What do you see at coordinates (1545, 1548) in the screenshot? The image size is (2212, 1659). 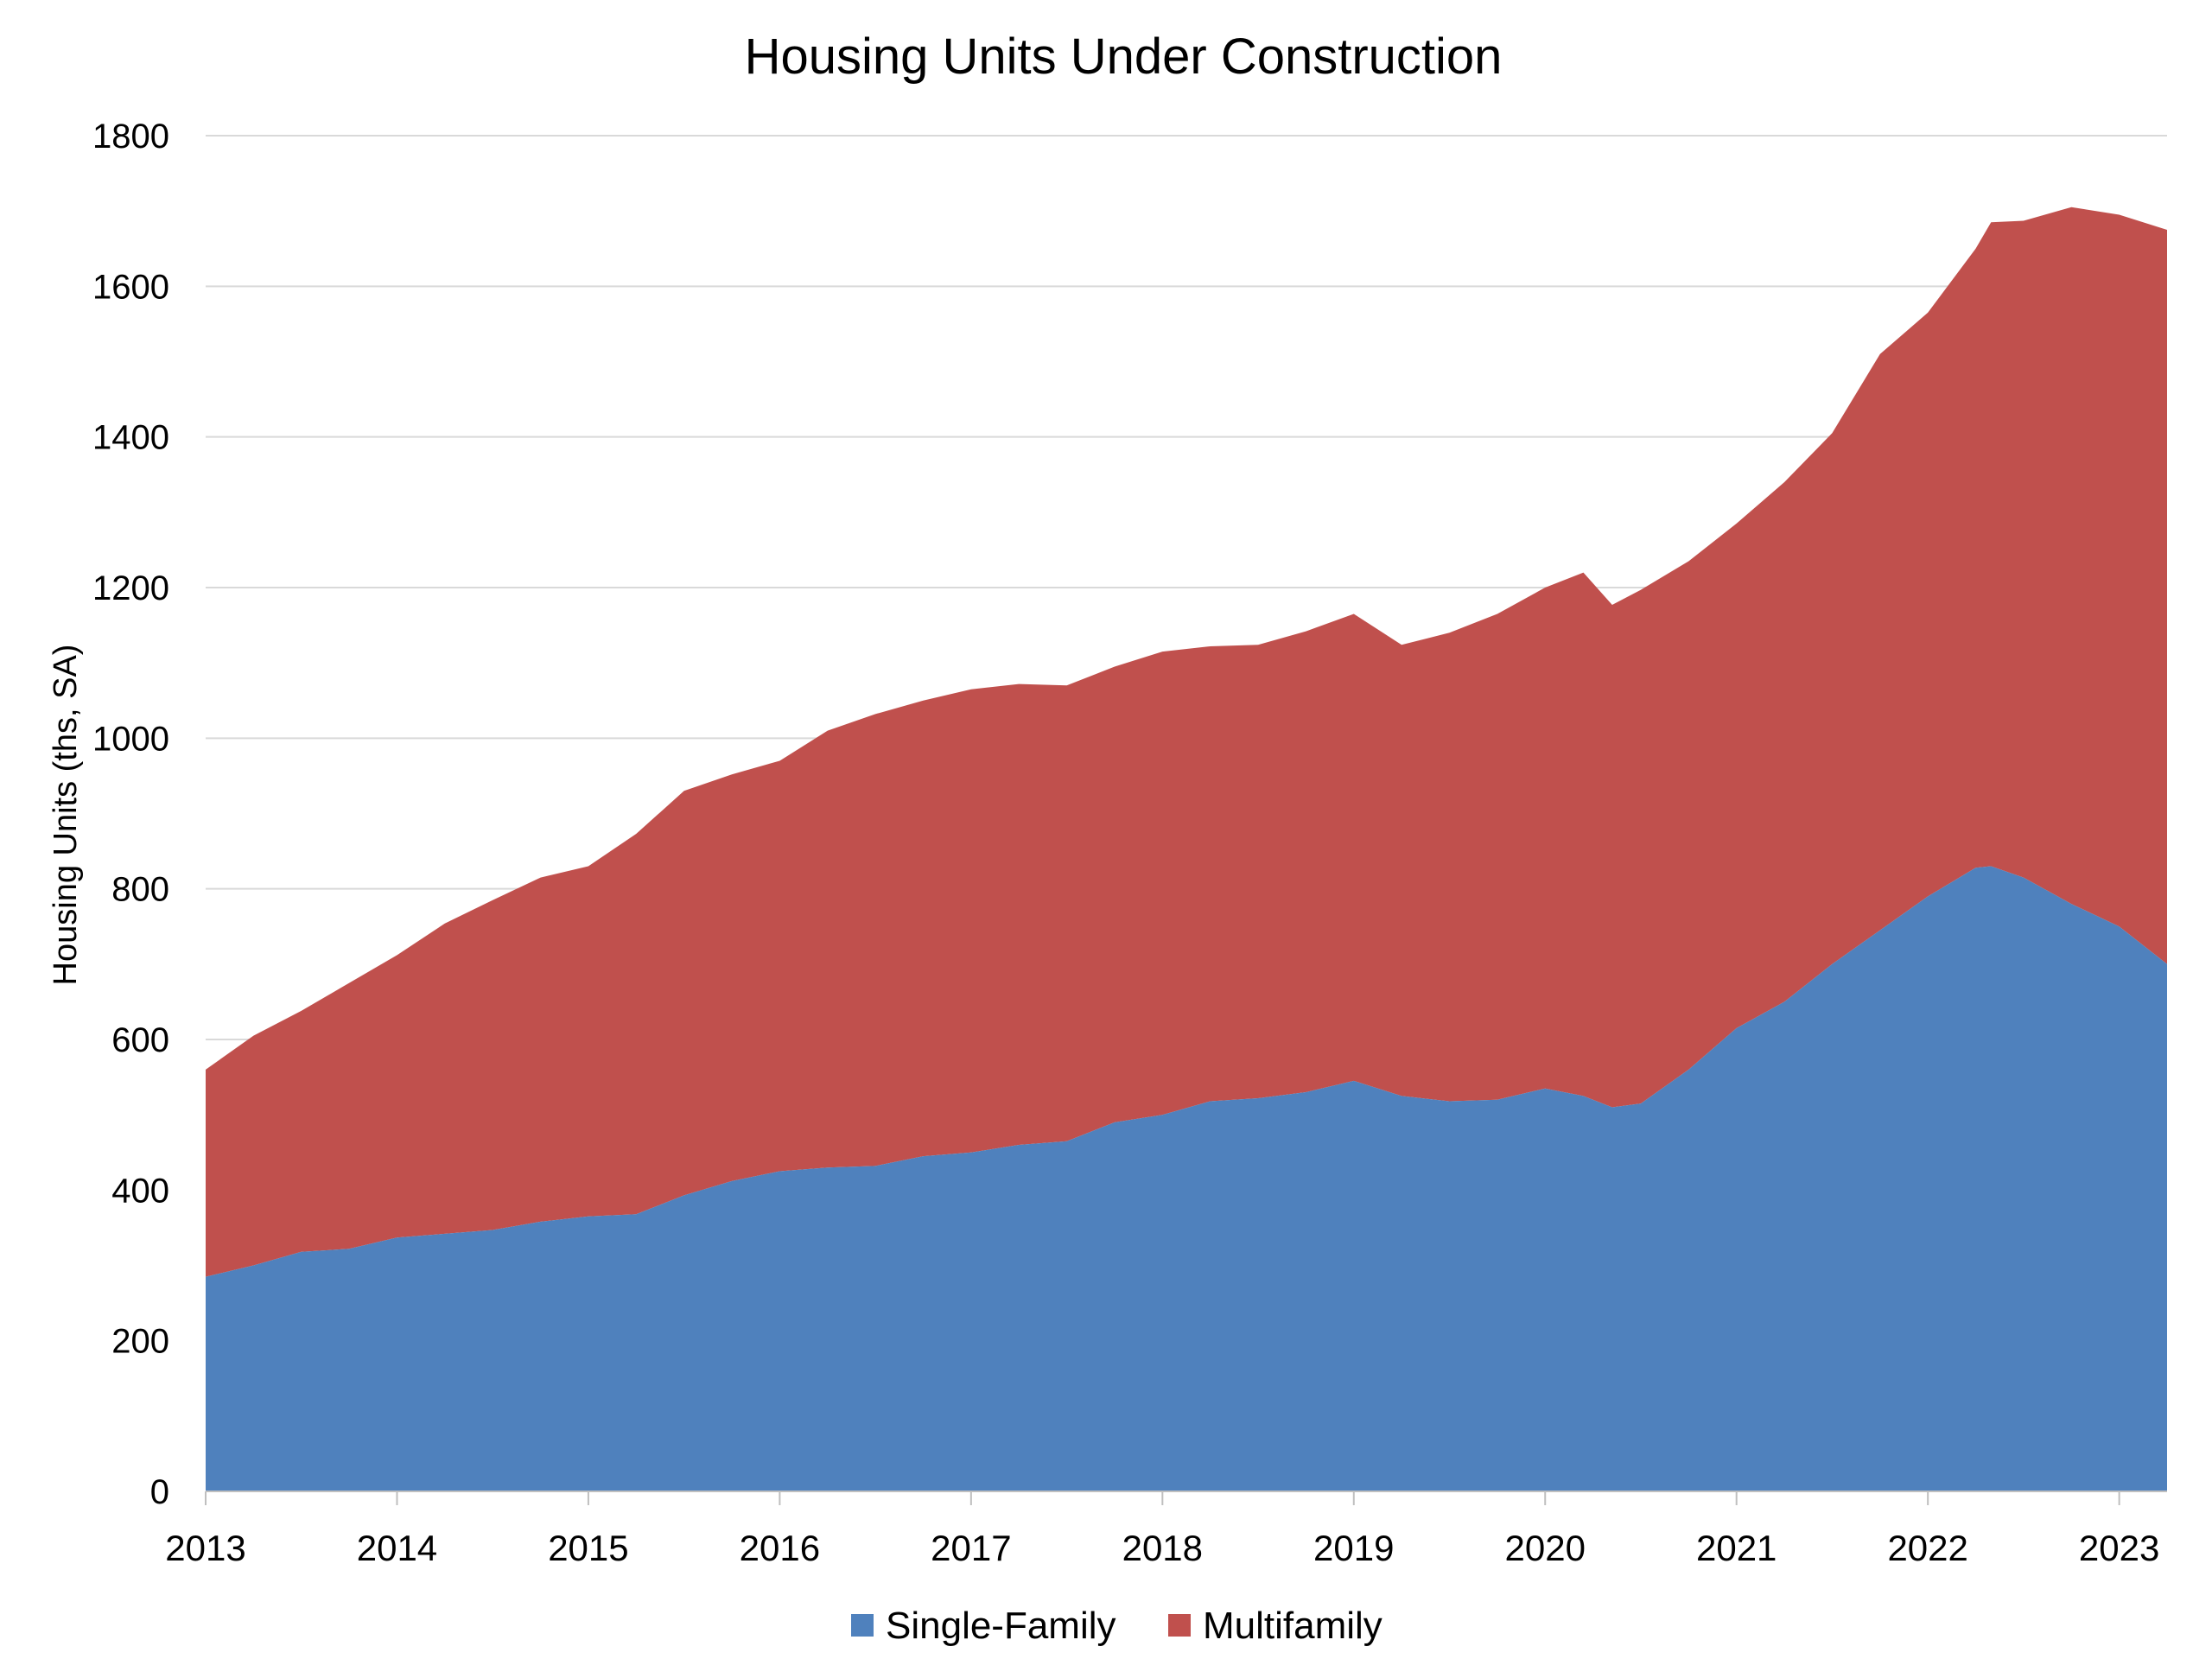 I see `x-tick-label: 2020` at bounding box center [1545, 1548].